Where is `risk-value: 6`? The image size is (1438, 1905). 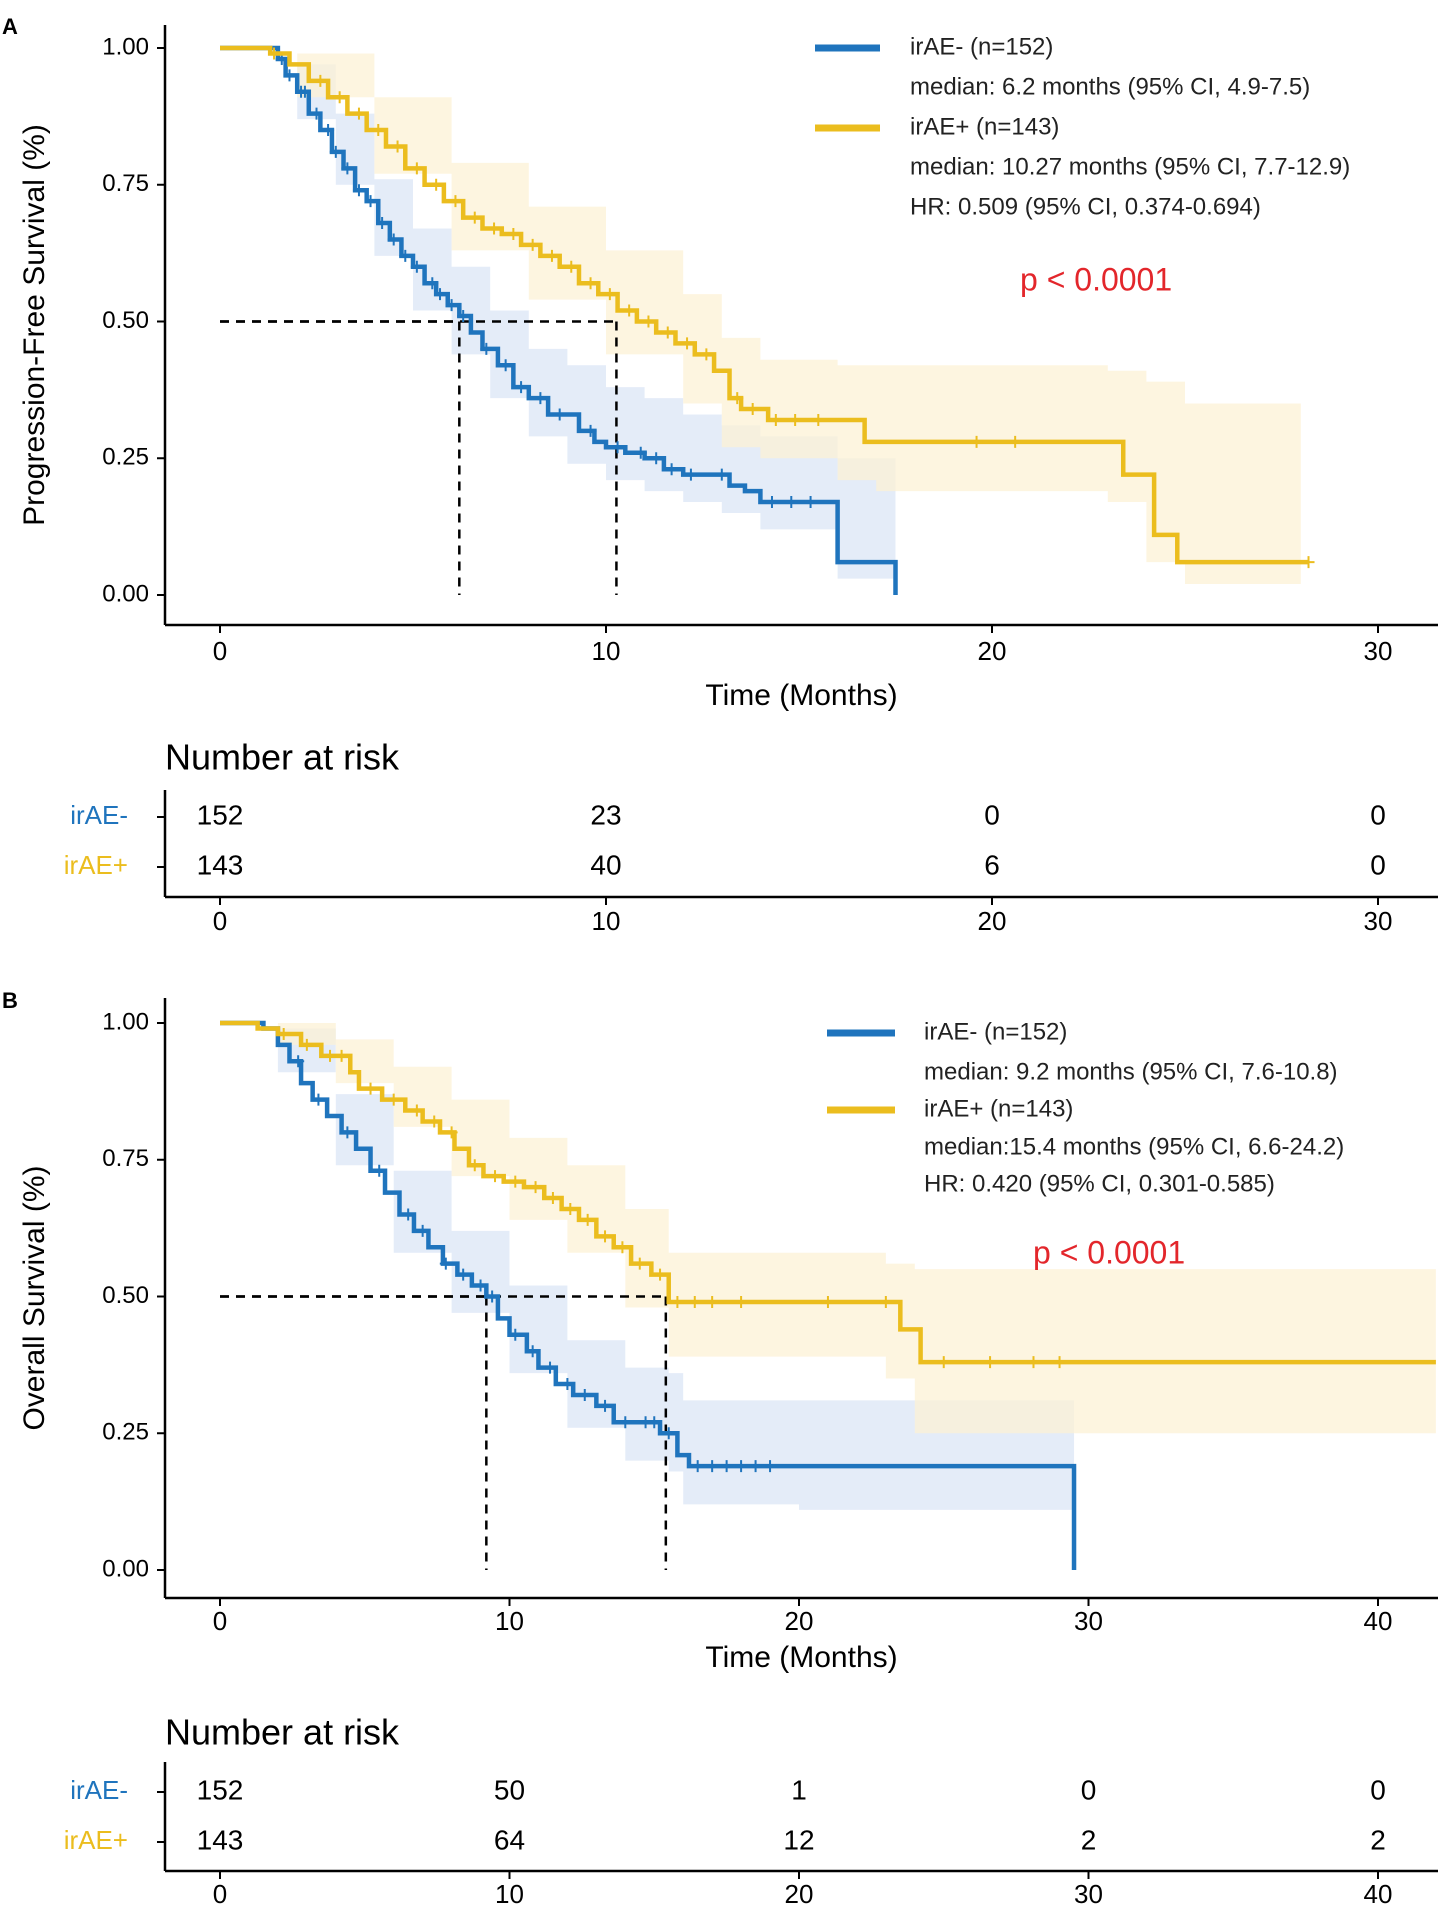
risk-value: 6 is located at coordinates (992, 864).